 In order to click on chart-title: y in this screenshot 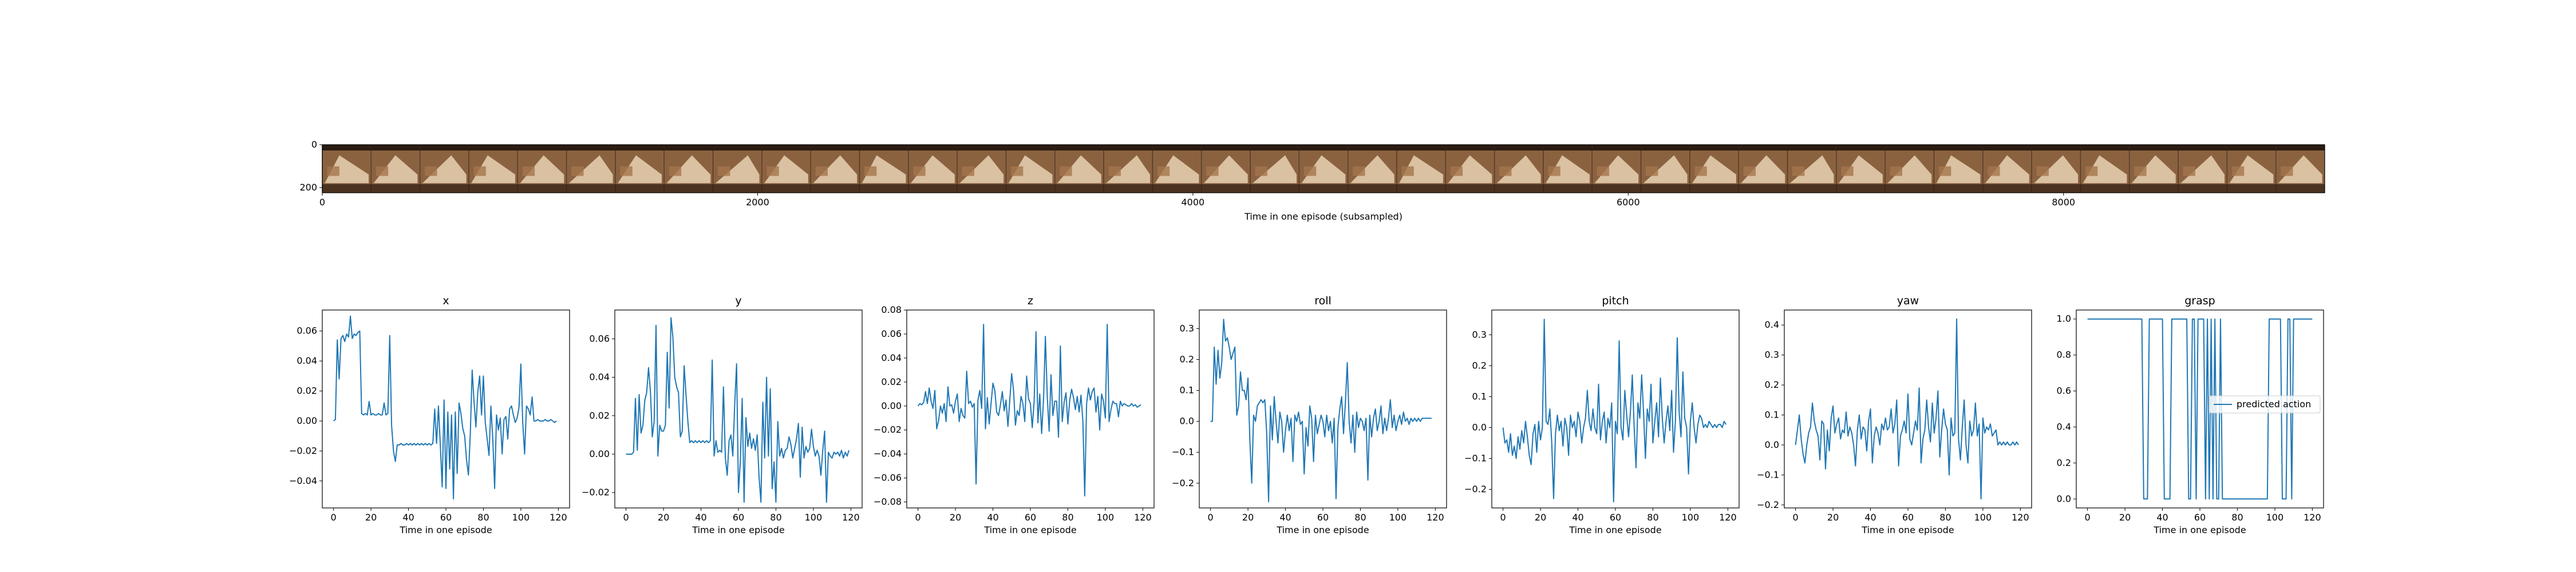, I will do `click(738, 301)`.